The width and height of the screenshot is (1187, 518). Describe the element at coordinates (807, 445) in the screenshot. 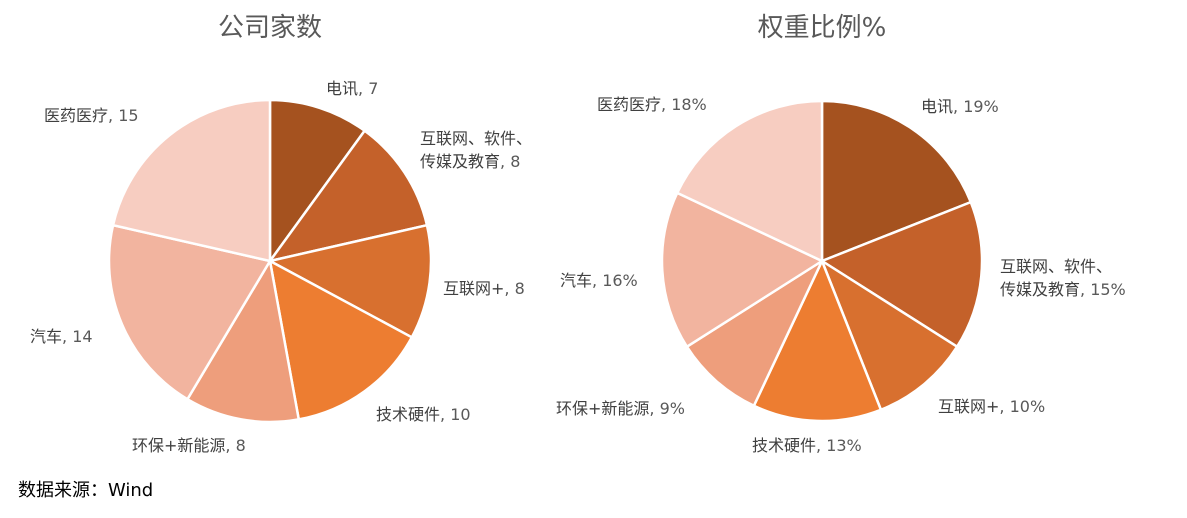

I see `slice-label: 技术硬件, 13%` at that location.